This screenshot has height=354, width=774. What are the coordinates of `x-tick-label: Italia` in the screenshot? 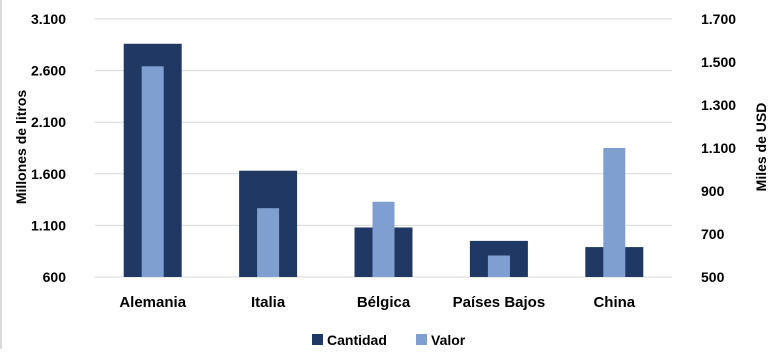 It's located at (268, 302).